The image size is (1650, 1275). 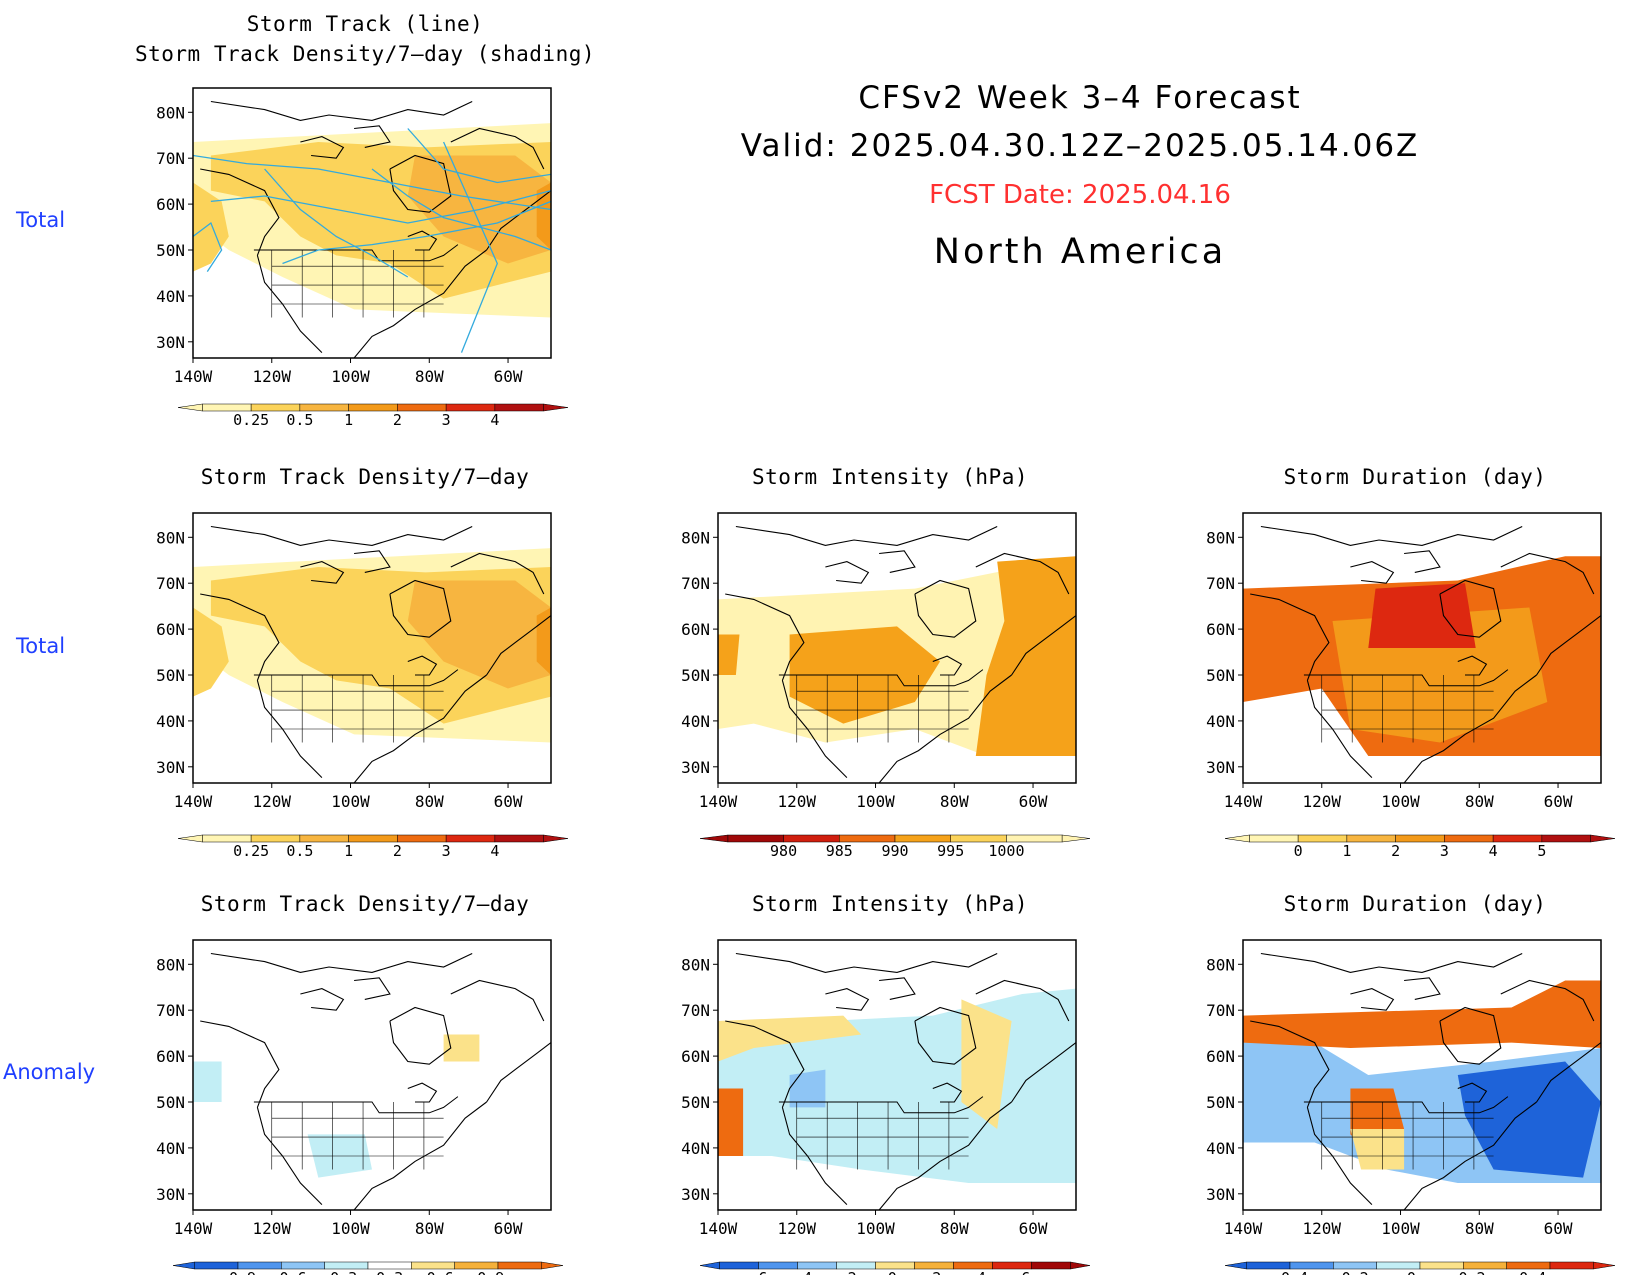 I want to click on map-shading, so click(x=372, y=229).